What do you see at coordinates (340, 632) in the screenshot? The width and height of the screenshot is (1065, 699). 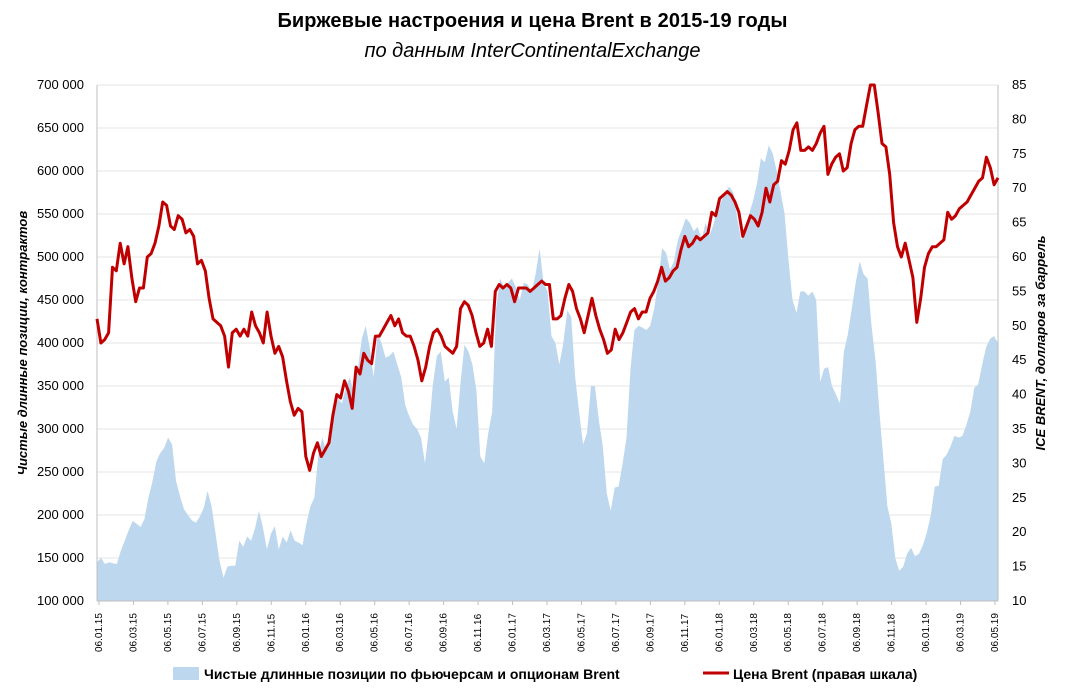 I see `x-tick-label: 06.03.16` at bounding box center [340, 632].